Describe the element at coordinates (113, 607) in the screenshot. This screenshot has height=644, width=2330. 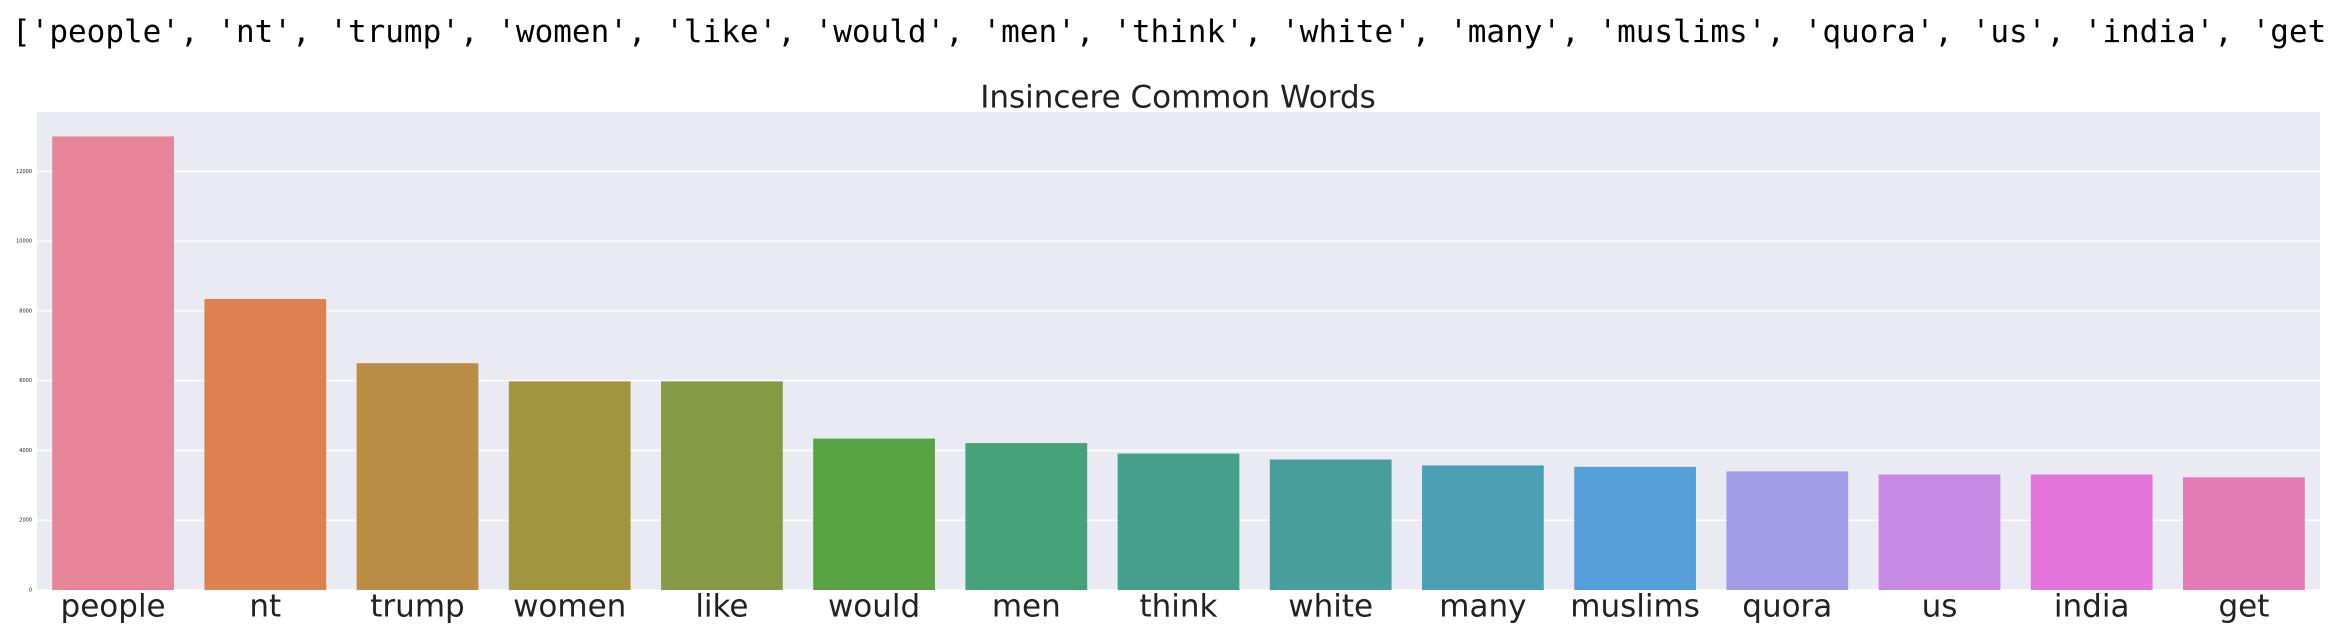
I see `x-tick-label: people` at that location.